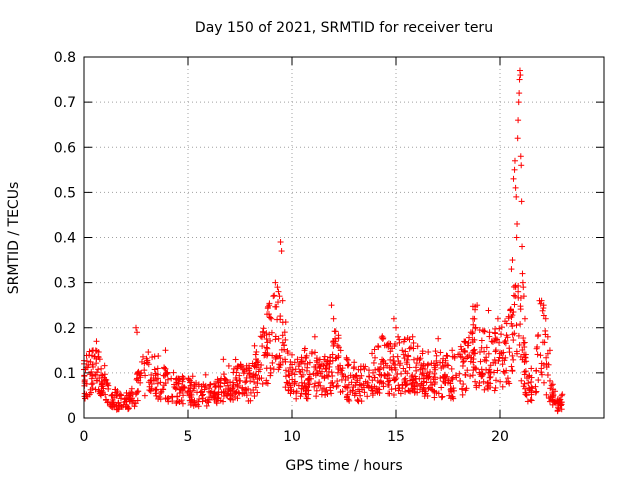  I want to click on x-axis-label: GPS time / hours, so click(343, 466).